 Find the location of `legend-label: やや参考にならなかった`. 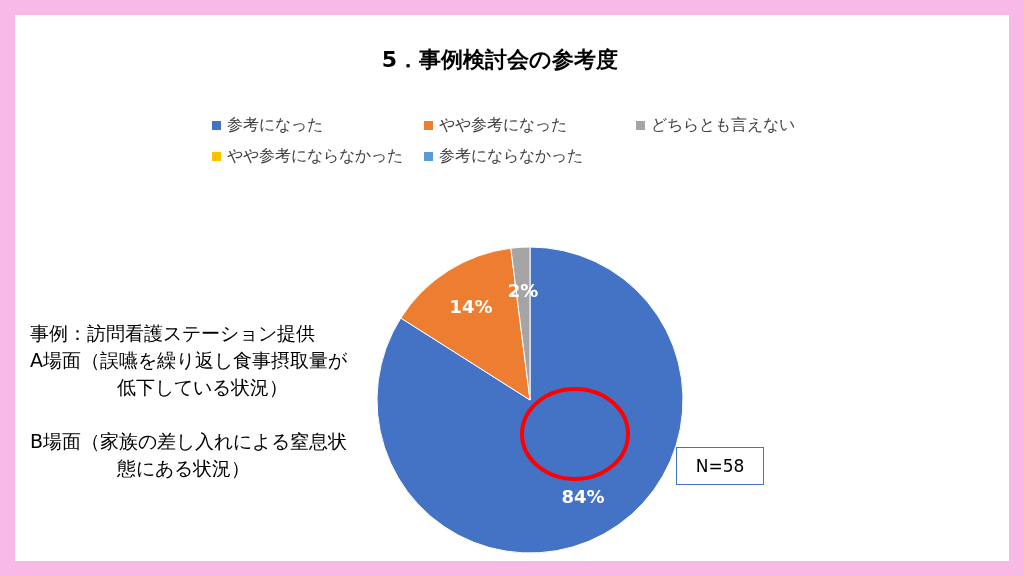

legend-label: やや参考にならなかった is located at coordinates (315, 156).